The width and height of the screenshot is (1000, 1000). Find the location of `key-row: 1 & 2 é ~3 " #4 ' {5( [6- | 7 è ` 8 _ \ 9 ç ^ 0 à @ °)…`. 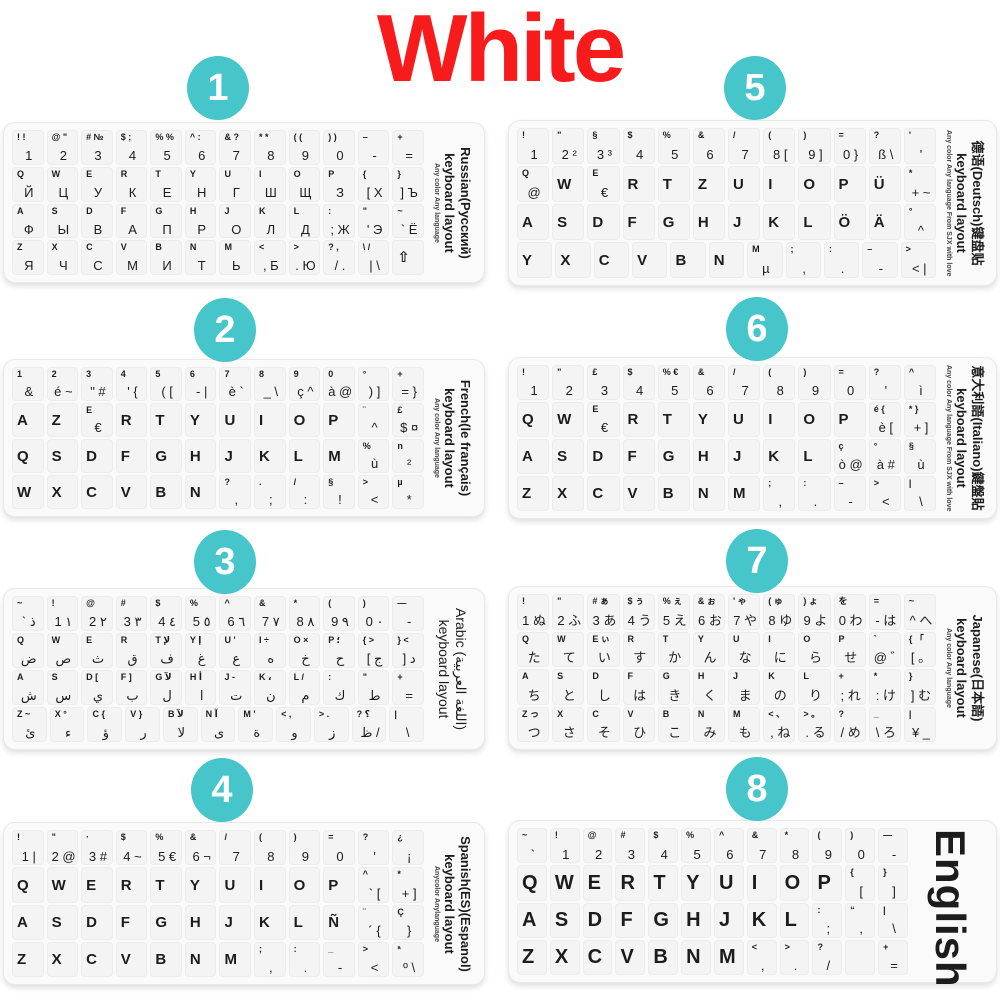

key-row: 1 & 2 é ~3 " #4 ' {5( [6- | 7 è ` 8 _ \ 9 ç ^ 0 à @ °)… is located at coordinates (218, 384).